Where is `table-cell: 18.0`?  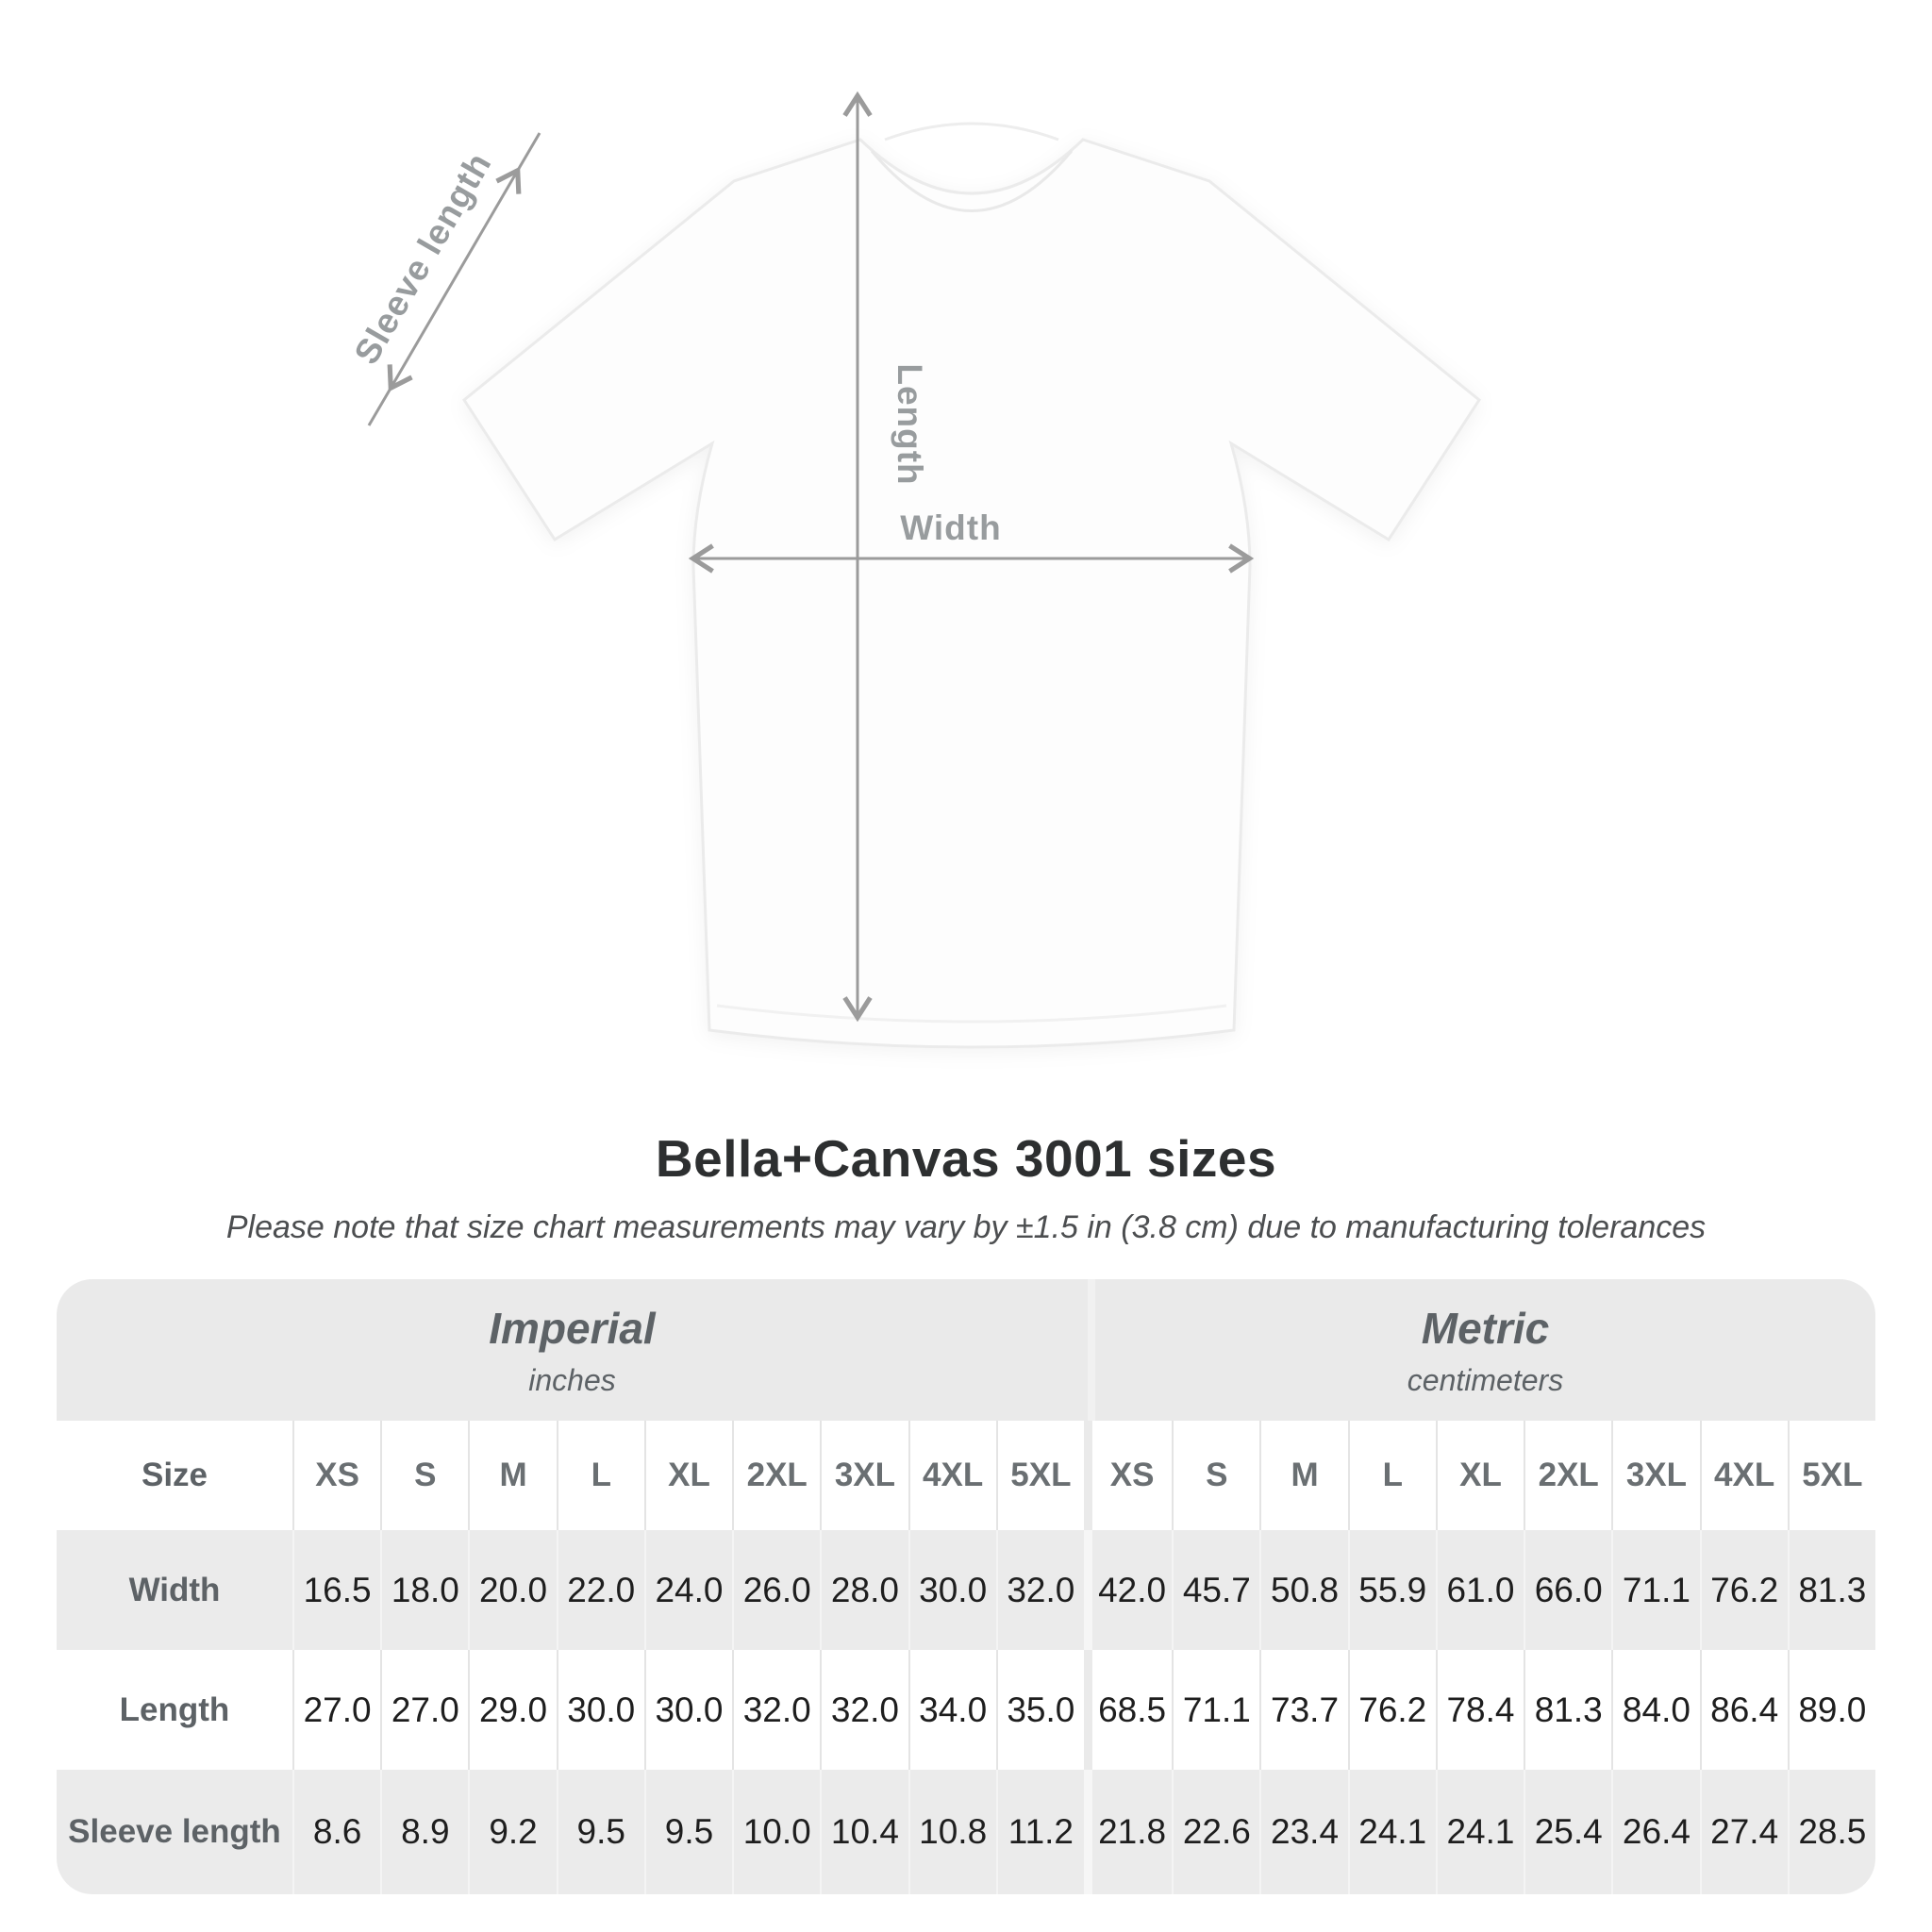
table-cell: 18.0 is located at coordinates (424, 1590).